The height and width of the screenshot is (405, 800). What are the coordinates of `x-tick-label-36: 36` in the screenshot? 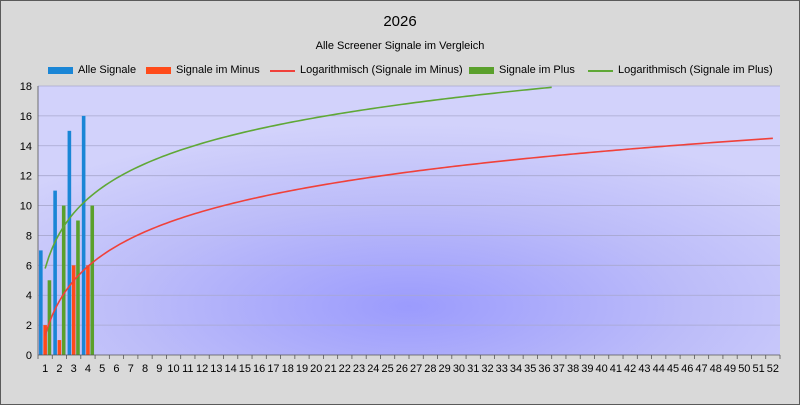 It's located at (544, 369).